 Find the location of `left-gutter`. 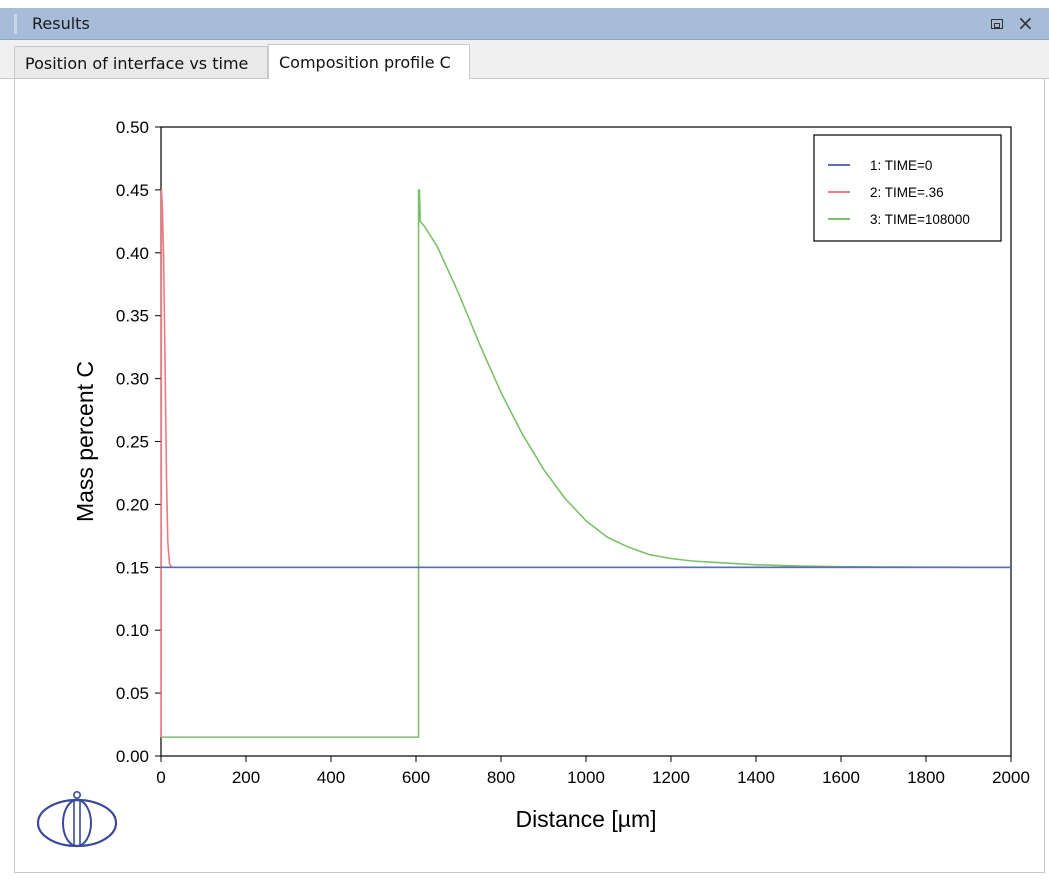

left-gutter is located at coordinates (7, 459).